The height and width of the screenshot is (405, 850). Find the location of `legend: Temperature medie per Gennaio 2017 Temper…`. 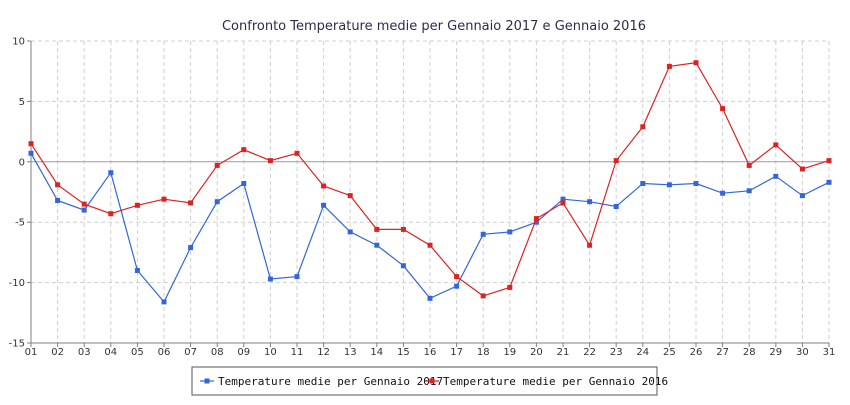

legend: Temperature medie per Gennaio 2017 Temper… is located at coordinates (429, 381).